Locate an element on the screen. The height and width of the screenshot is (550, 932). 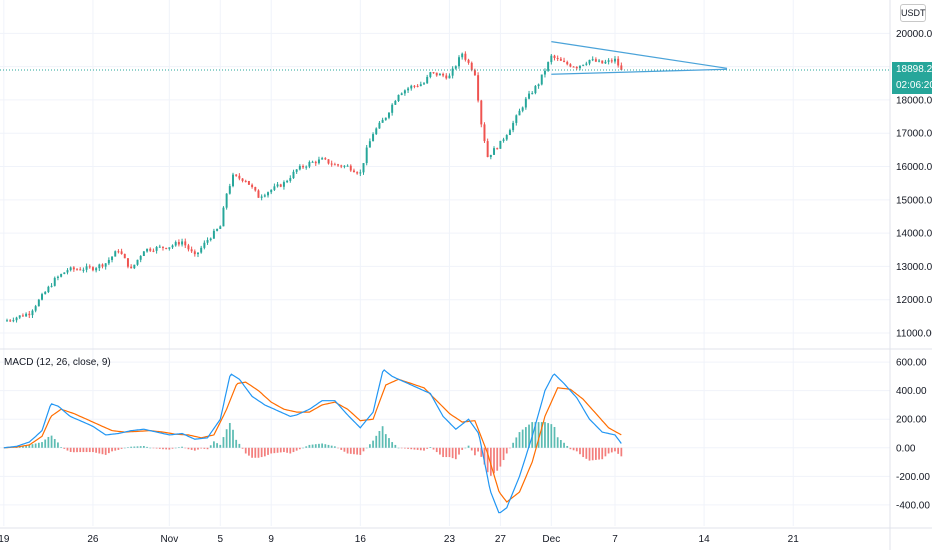
currency-button: USDT is located at coordinates (913, 13).